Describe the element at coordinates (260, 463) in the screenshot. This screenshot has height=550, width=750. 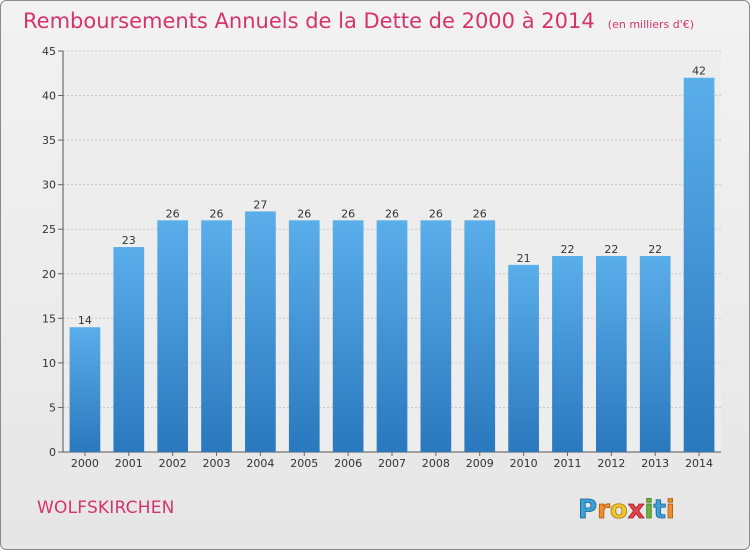
I see `x-tick-label: 2004` at that location.